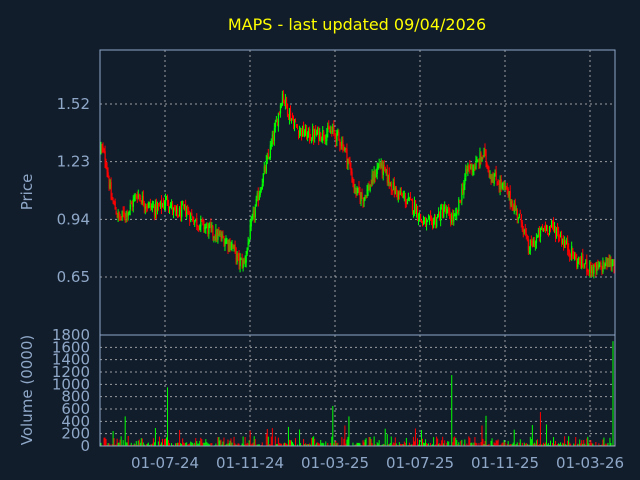 The image size is (640, 480). Describe the element at coordinates (505, 463) in the screenshot. I see `x-tick-label: 01-11-25` at that location.